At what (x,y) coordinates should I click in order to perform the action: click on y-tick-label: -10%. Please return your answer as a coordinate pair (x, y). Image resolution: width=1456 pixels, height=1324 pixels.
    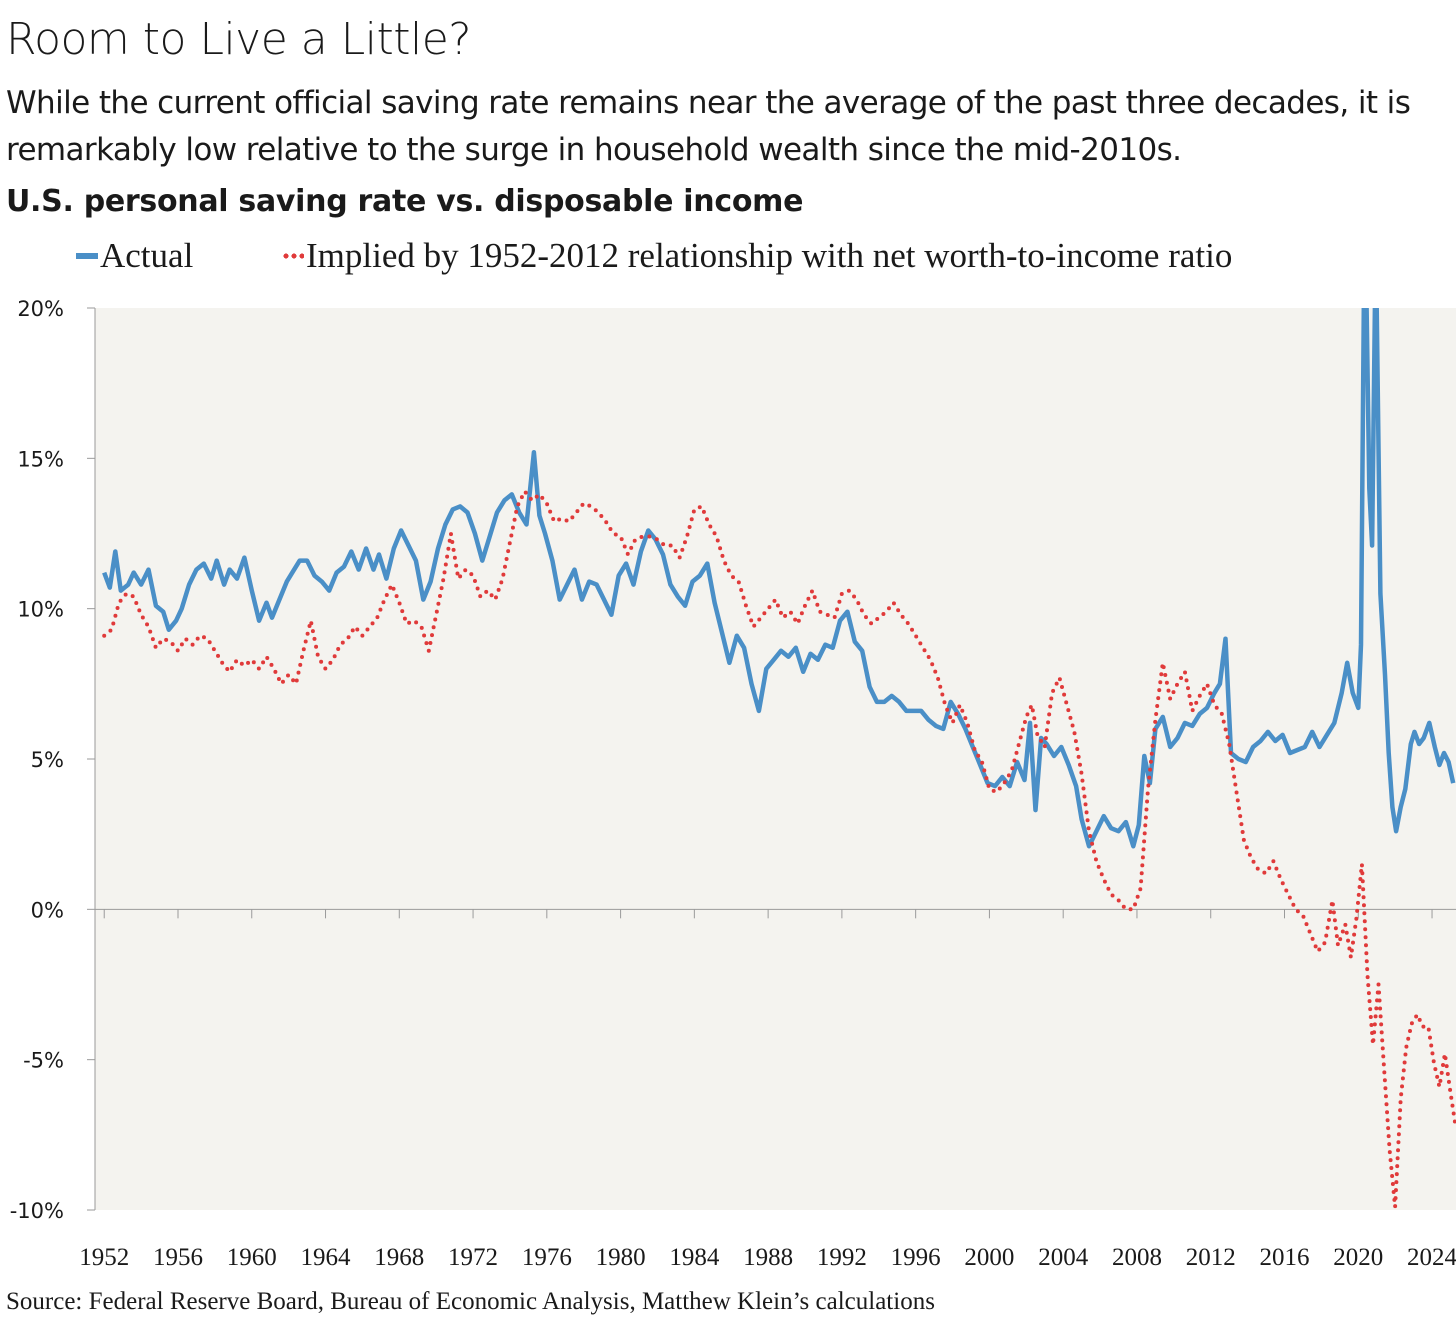
    Looking at the image, I should click on (37, 1211).